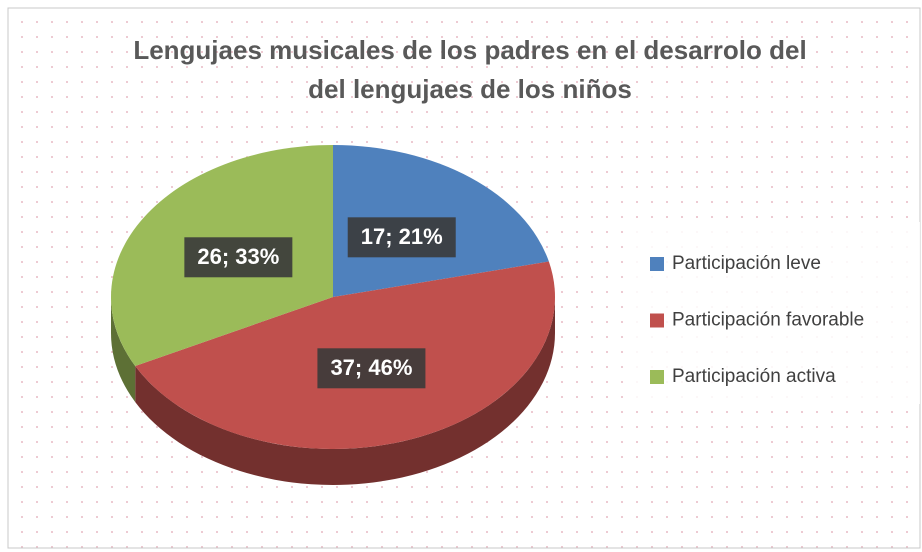  I want to click on legend-label: Participación leve, so click(746, 263).